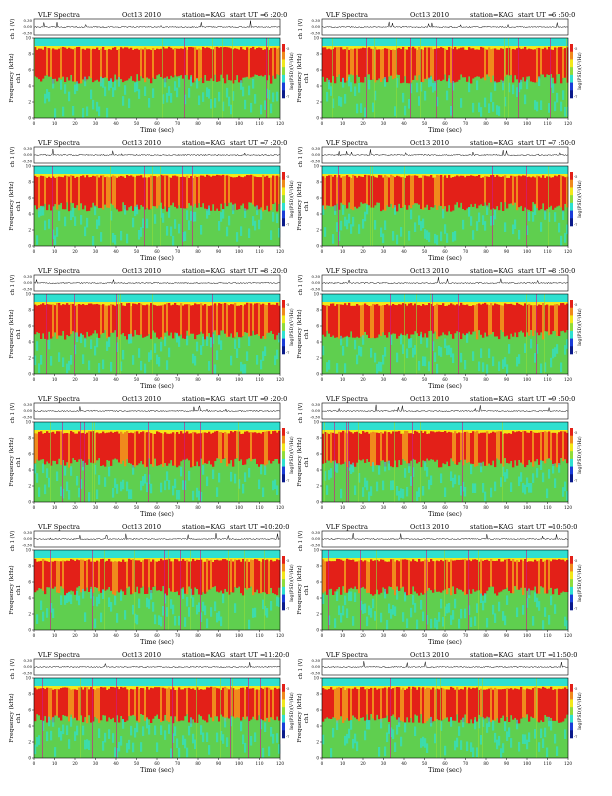 The image size is (612, 796). Describe the element at coordinates (425, 251) in the screenshot. I see `time-tick-label: 50` at that location.